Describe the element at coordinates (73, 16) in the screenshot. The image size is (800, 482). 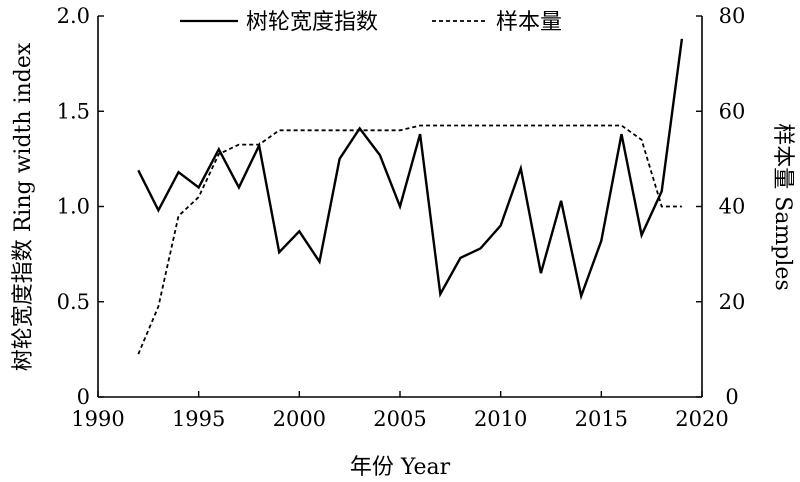
I see `left-y-tick-label: 2.0` at that location.